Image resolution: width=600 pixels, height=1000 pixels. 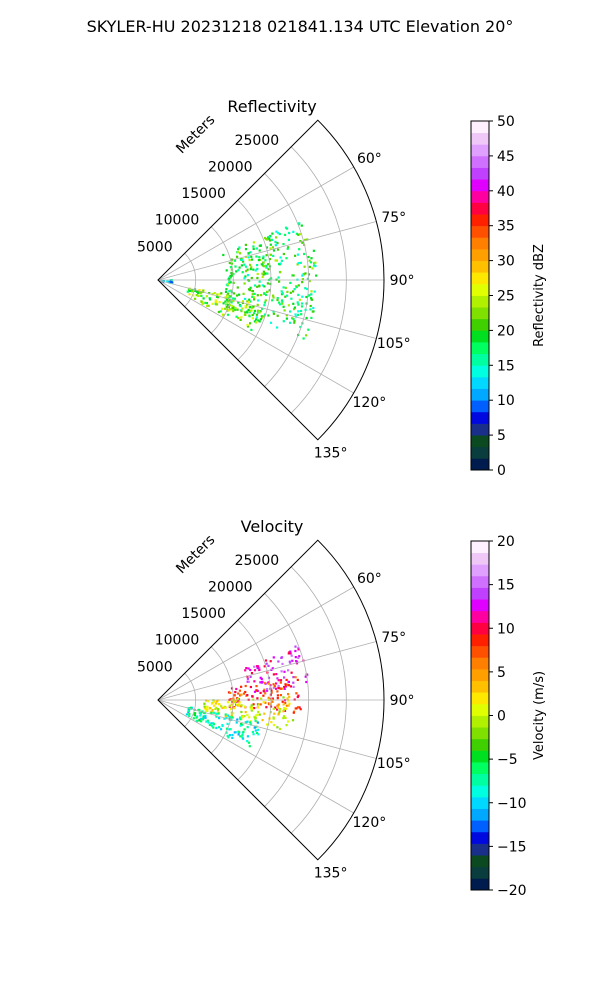 I want to click on azimuth-spoke, so click(x=255, y=336).